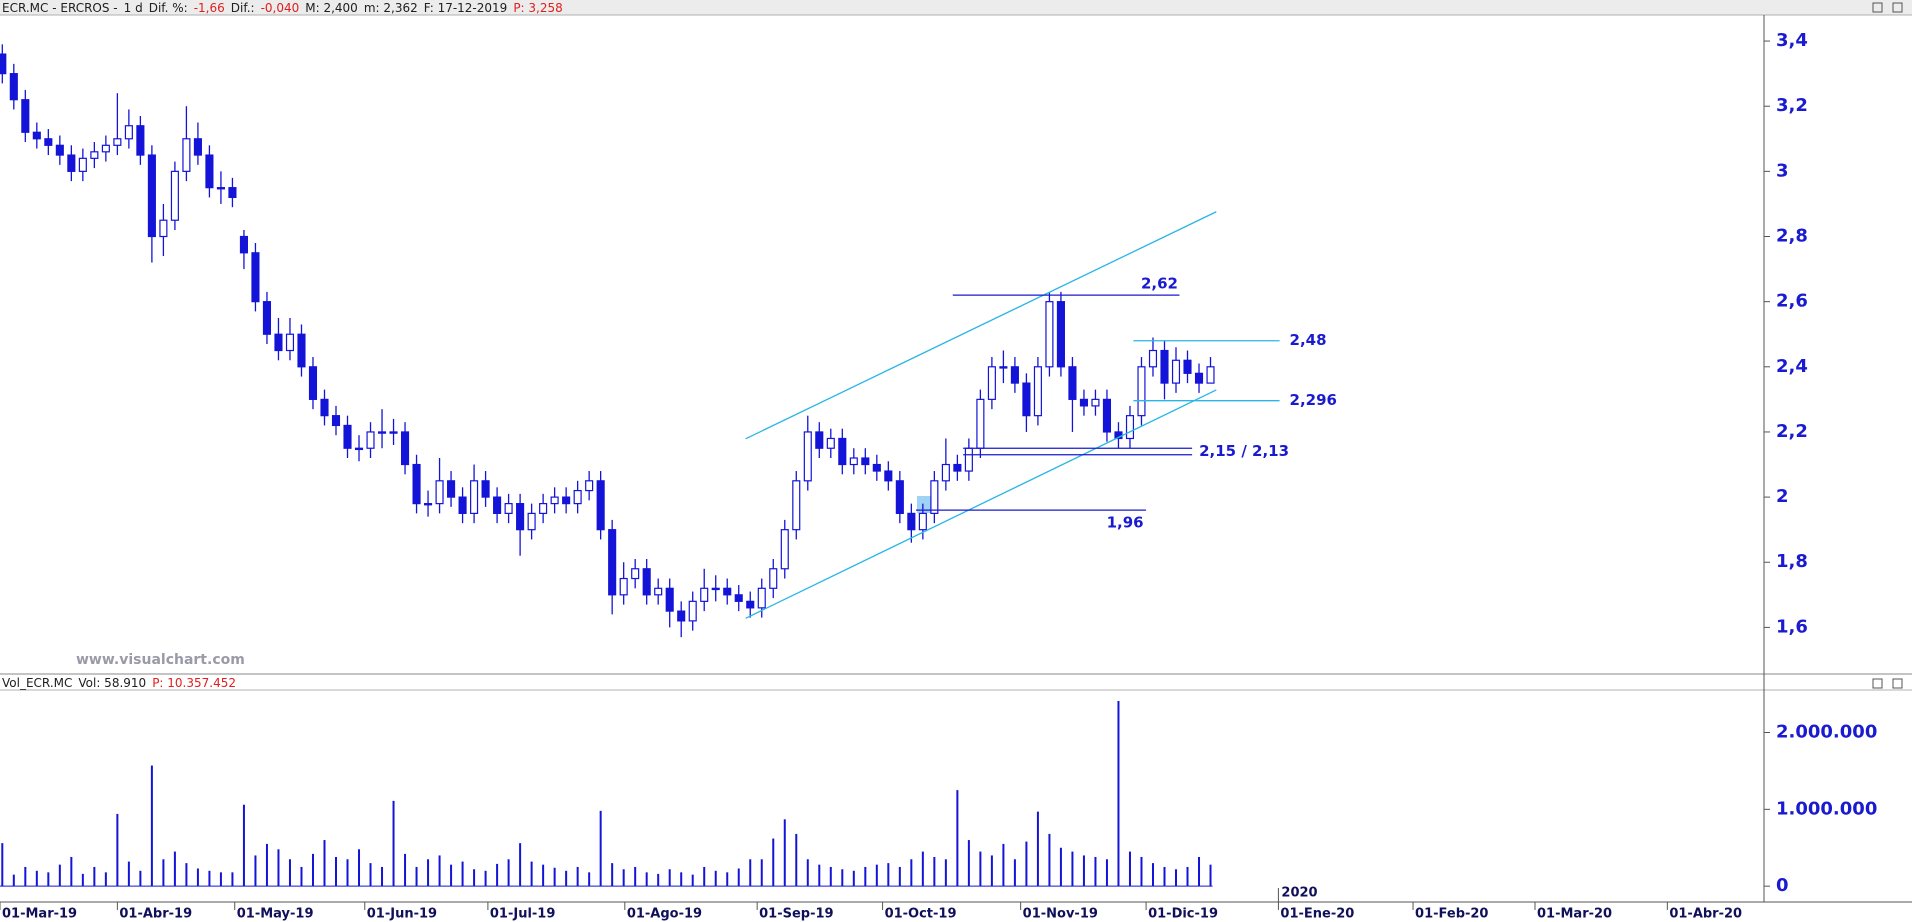  I want to click on level-label: 2,15 / 2,13, so click(1244, 451).